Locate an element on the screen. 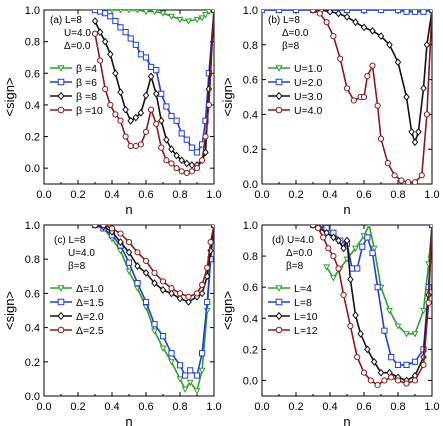  annotation: Δ=0.0 is located at coordinates (77, 46).